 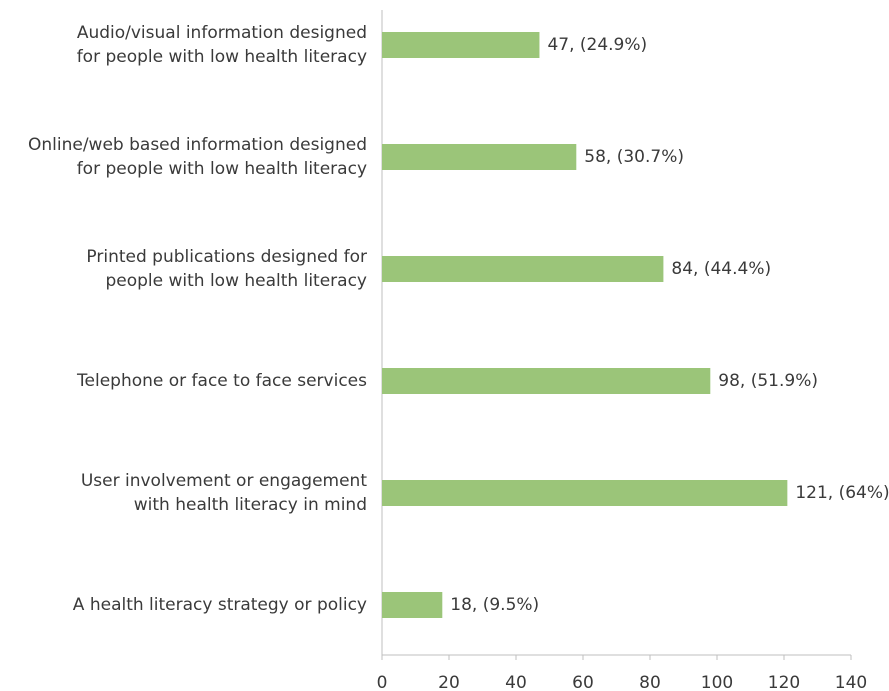 I want to click on y-tick-label: User involvement or engagement, so click(x=224, y=481).